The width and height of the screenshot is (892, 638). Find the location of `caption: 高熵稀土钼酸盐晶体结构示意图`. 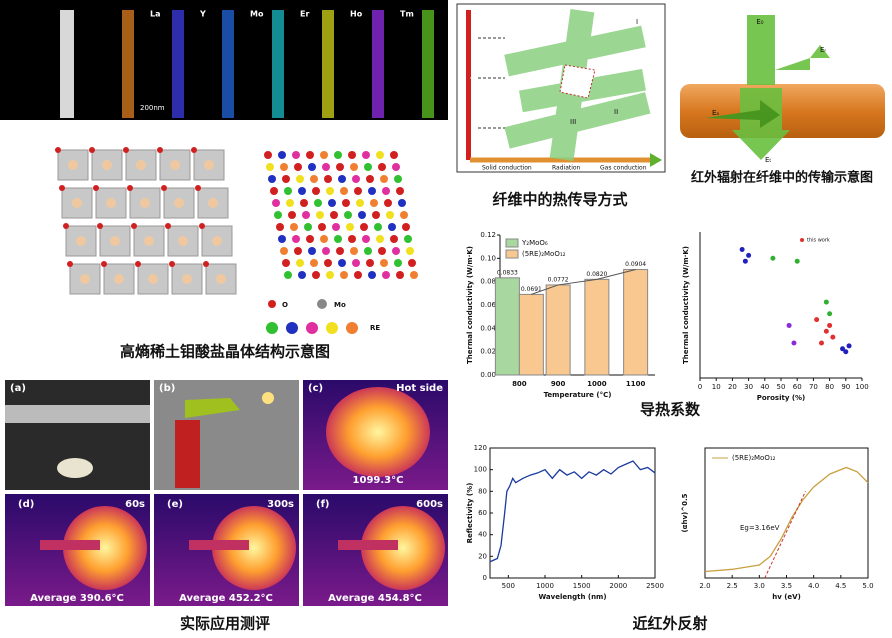

caption: 高熵稀土钼酸盐晶体结构示意图 is located at coordinates (225, 352).